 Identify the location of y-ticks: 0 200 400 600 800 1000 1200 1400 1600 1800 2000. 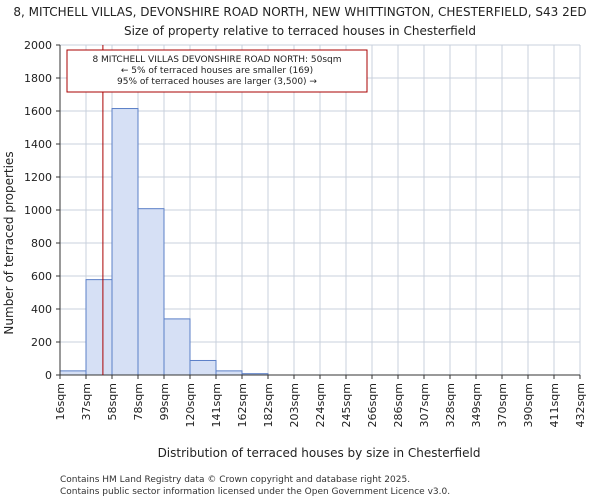
(42, 210).